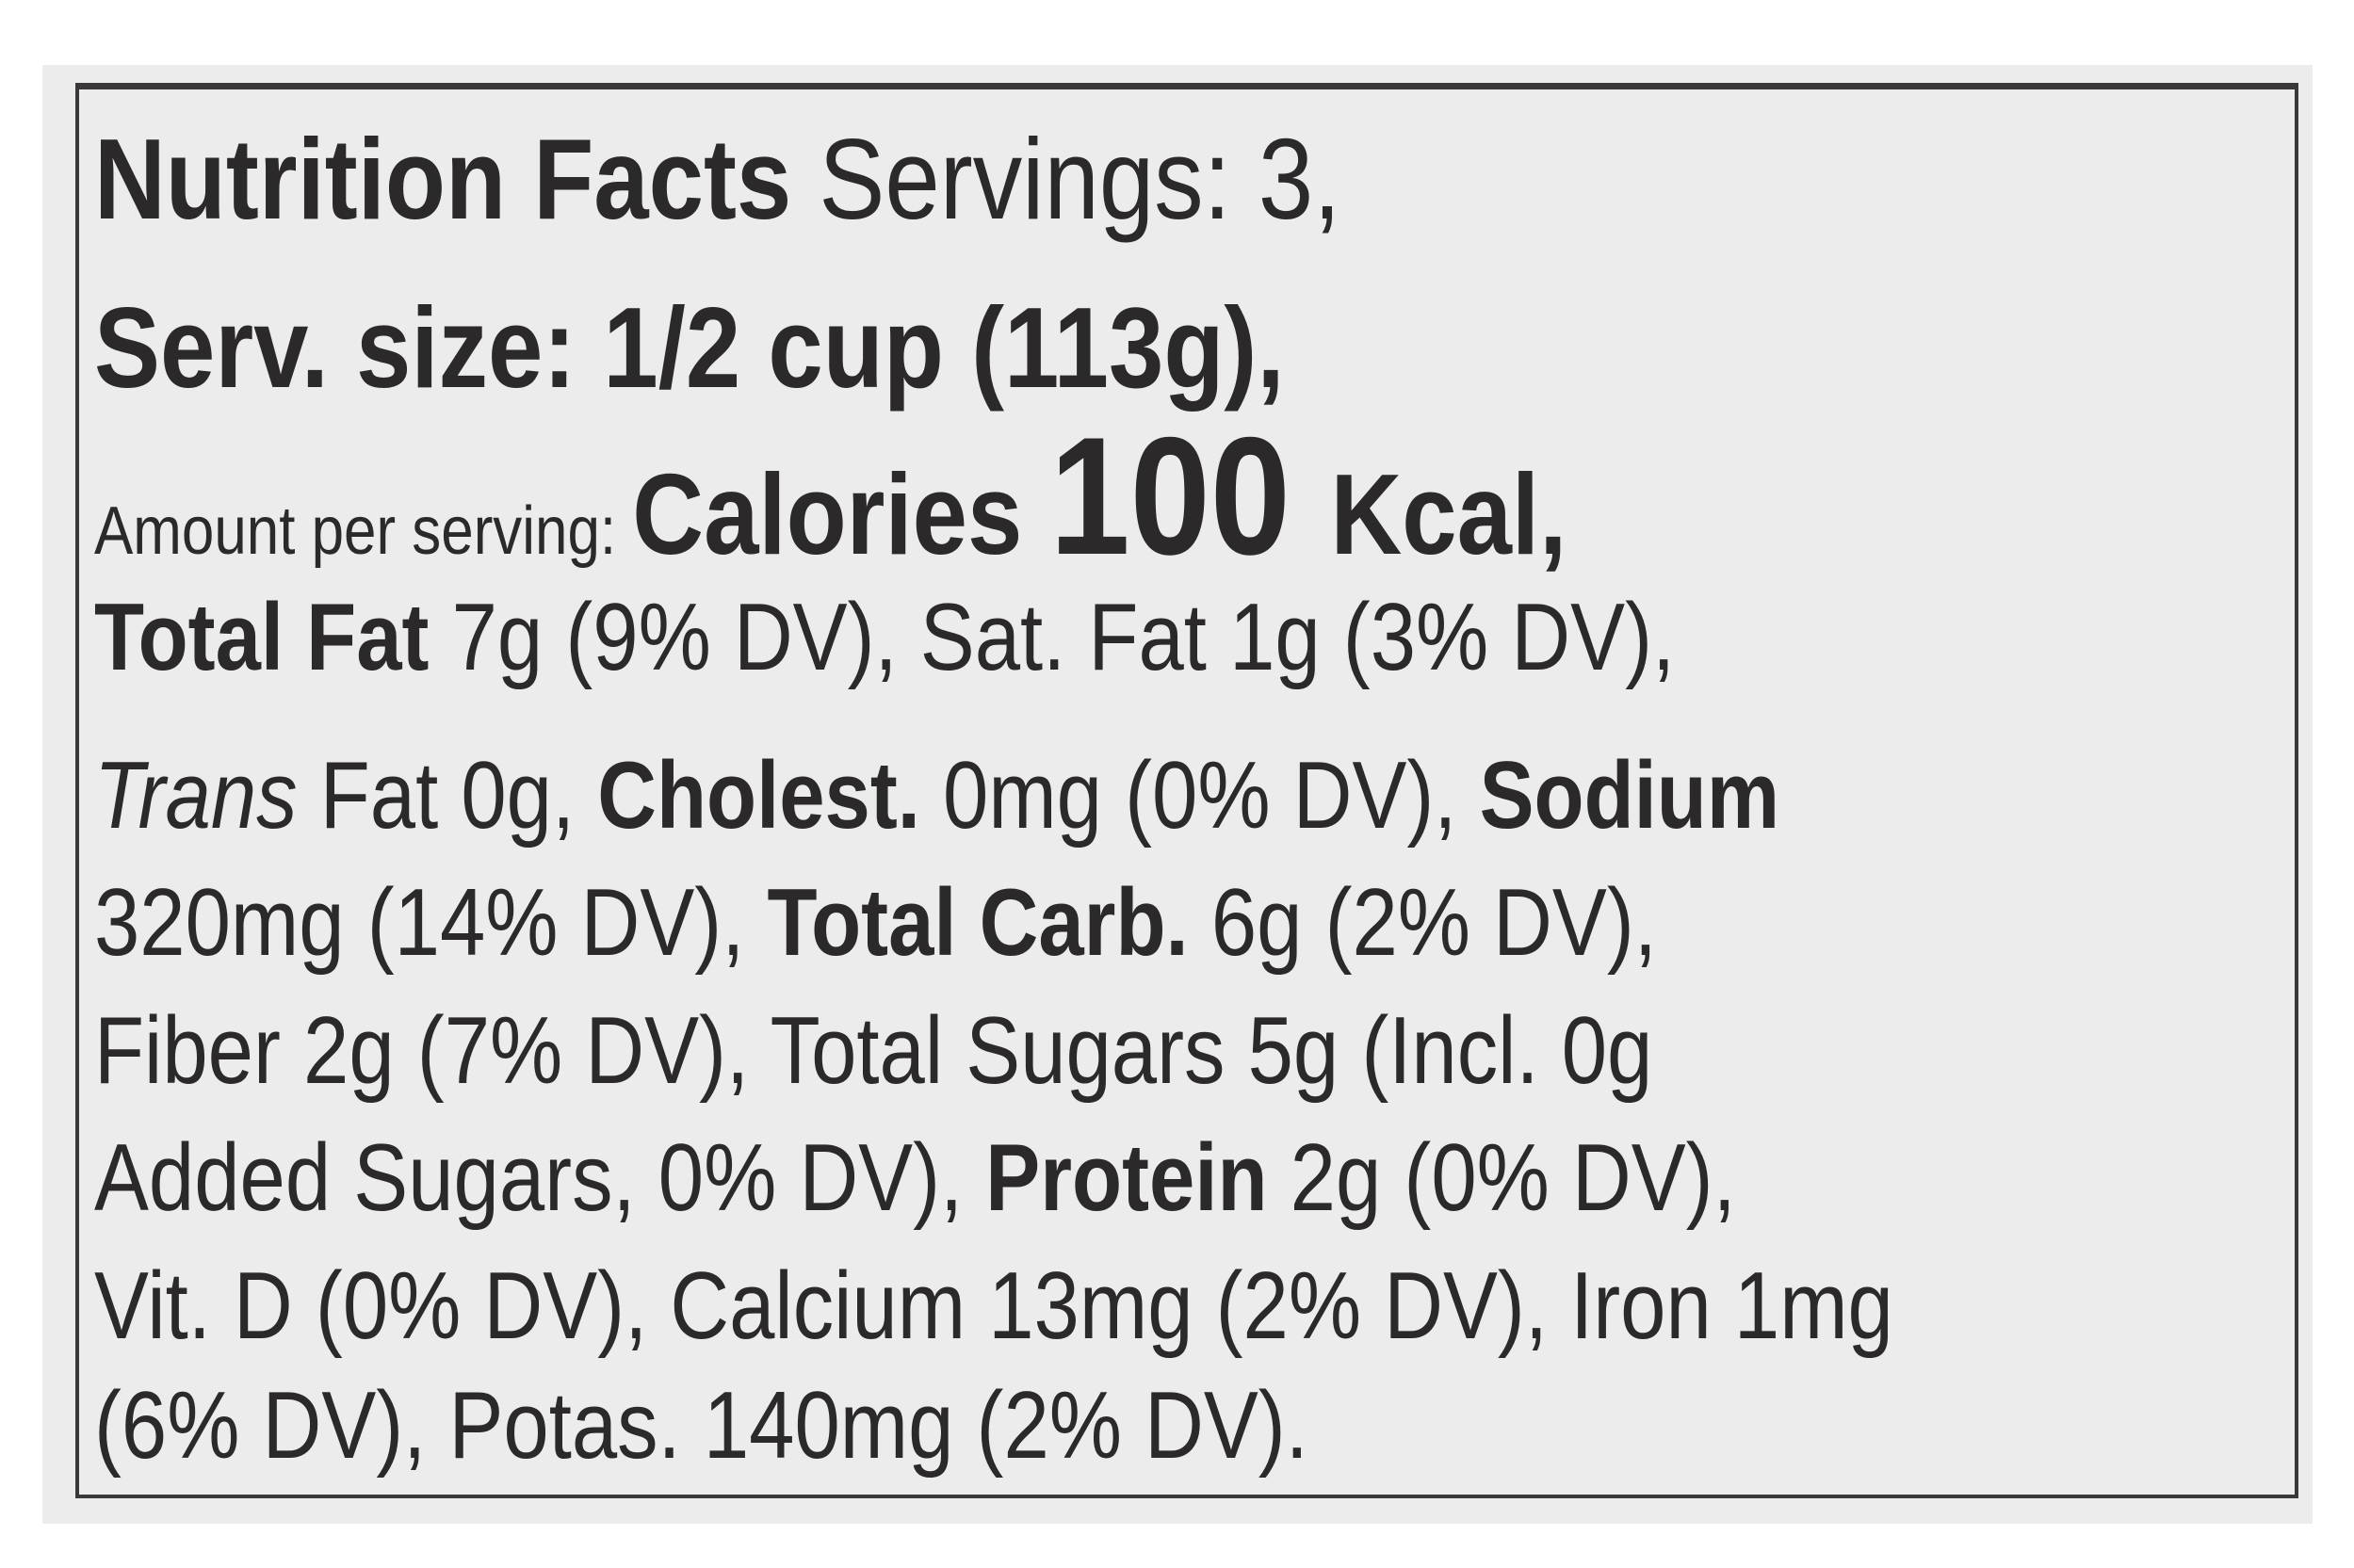 Image resolution: width=2354 pixels, height=1568 pixels. I want to click on serving-size-line: Serv. size: 1/2 cup (113g),, so click(689, 347).